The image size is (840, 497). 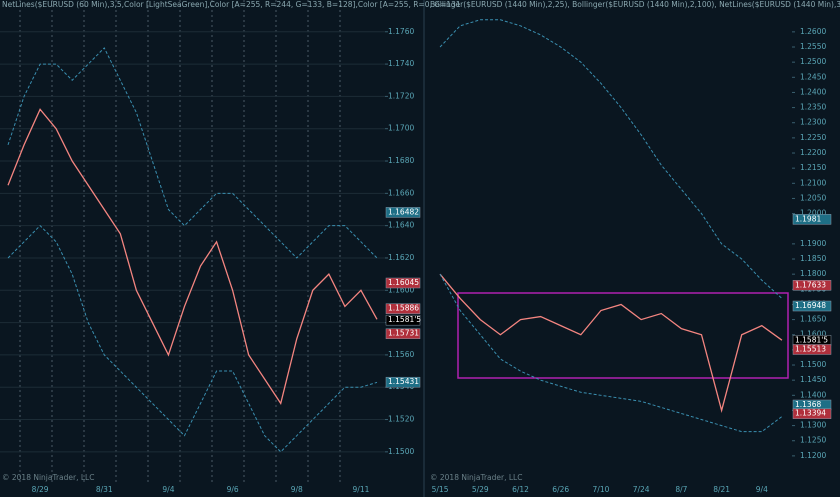 I want to click on y-tick-label: 1.2200, so click(x=813, y=152).